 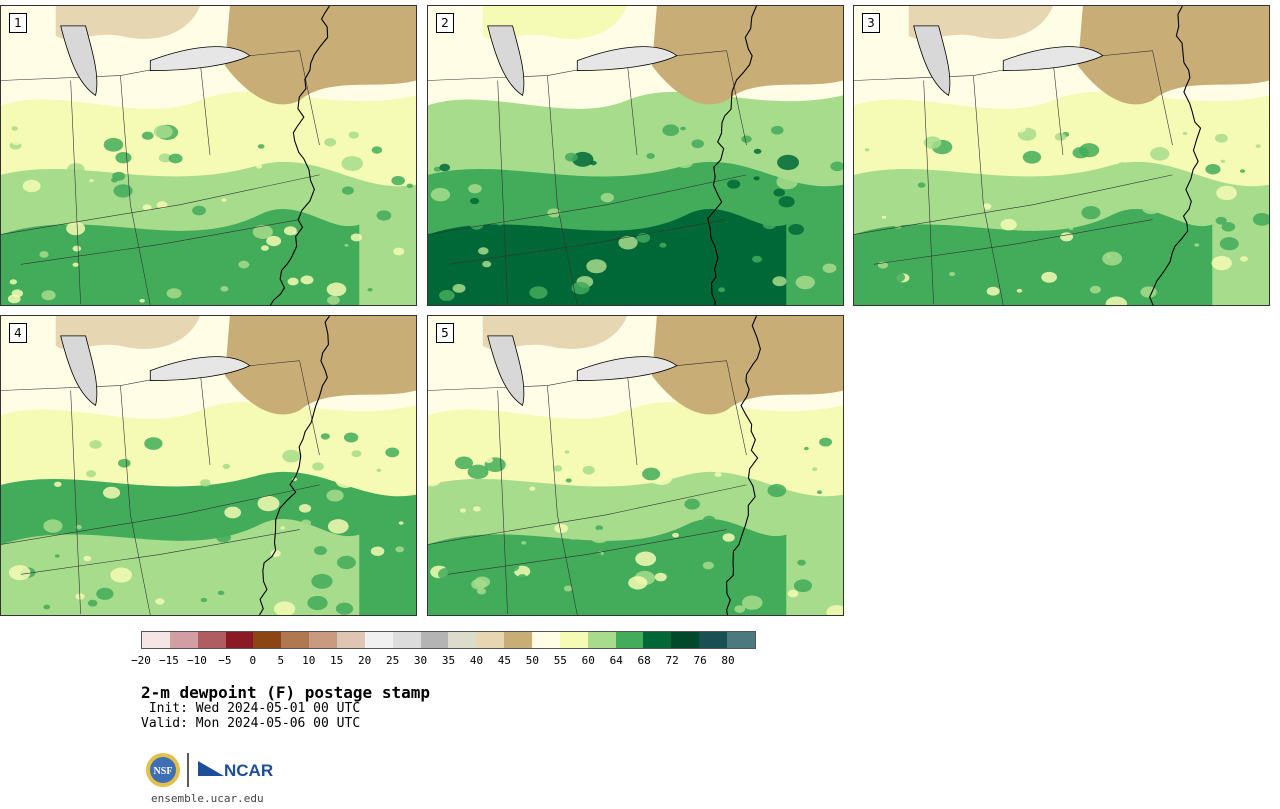 What do you see at coordinates (1061, 155) in the screenshot?
I see `dewpoint-map` at bounding box center [1061, 155].